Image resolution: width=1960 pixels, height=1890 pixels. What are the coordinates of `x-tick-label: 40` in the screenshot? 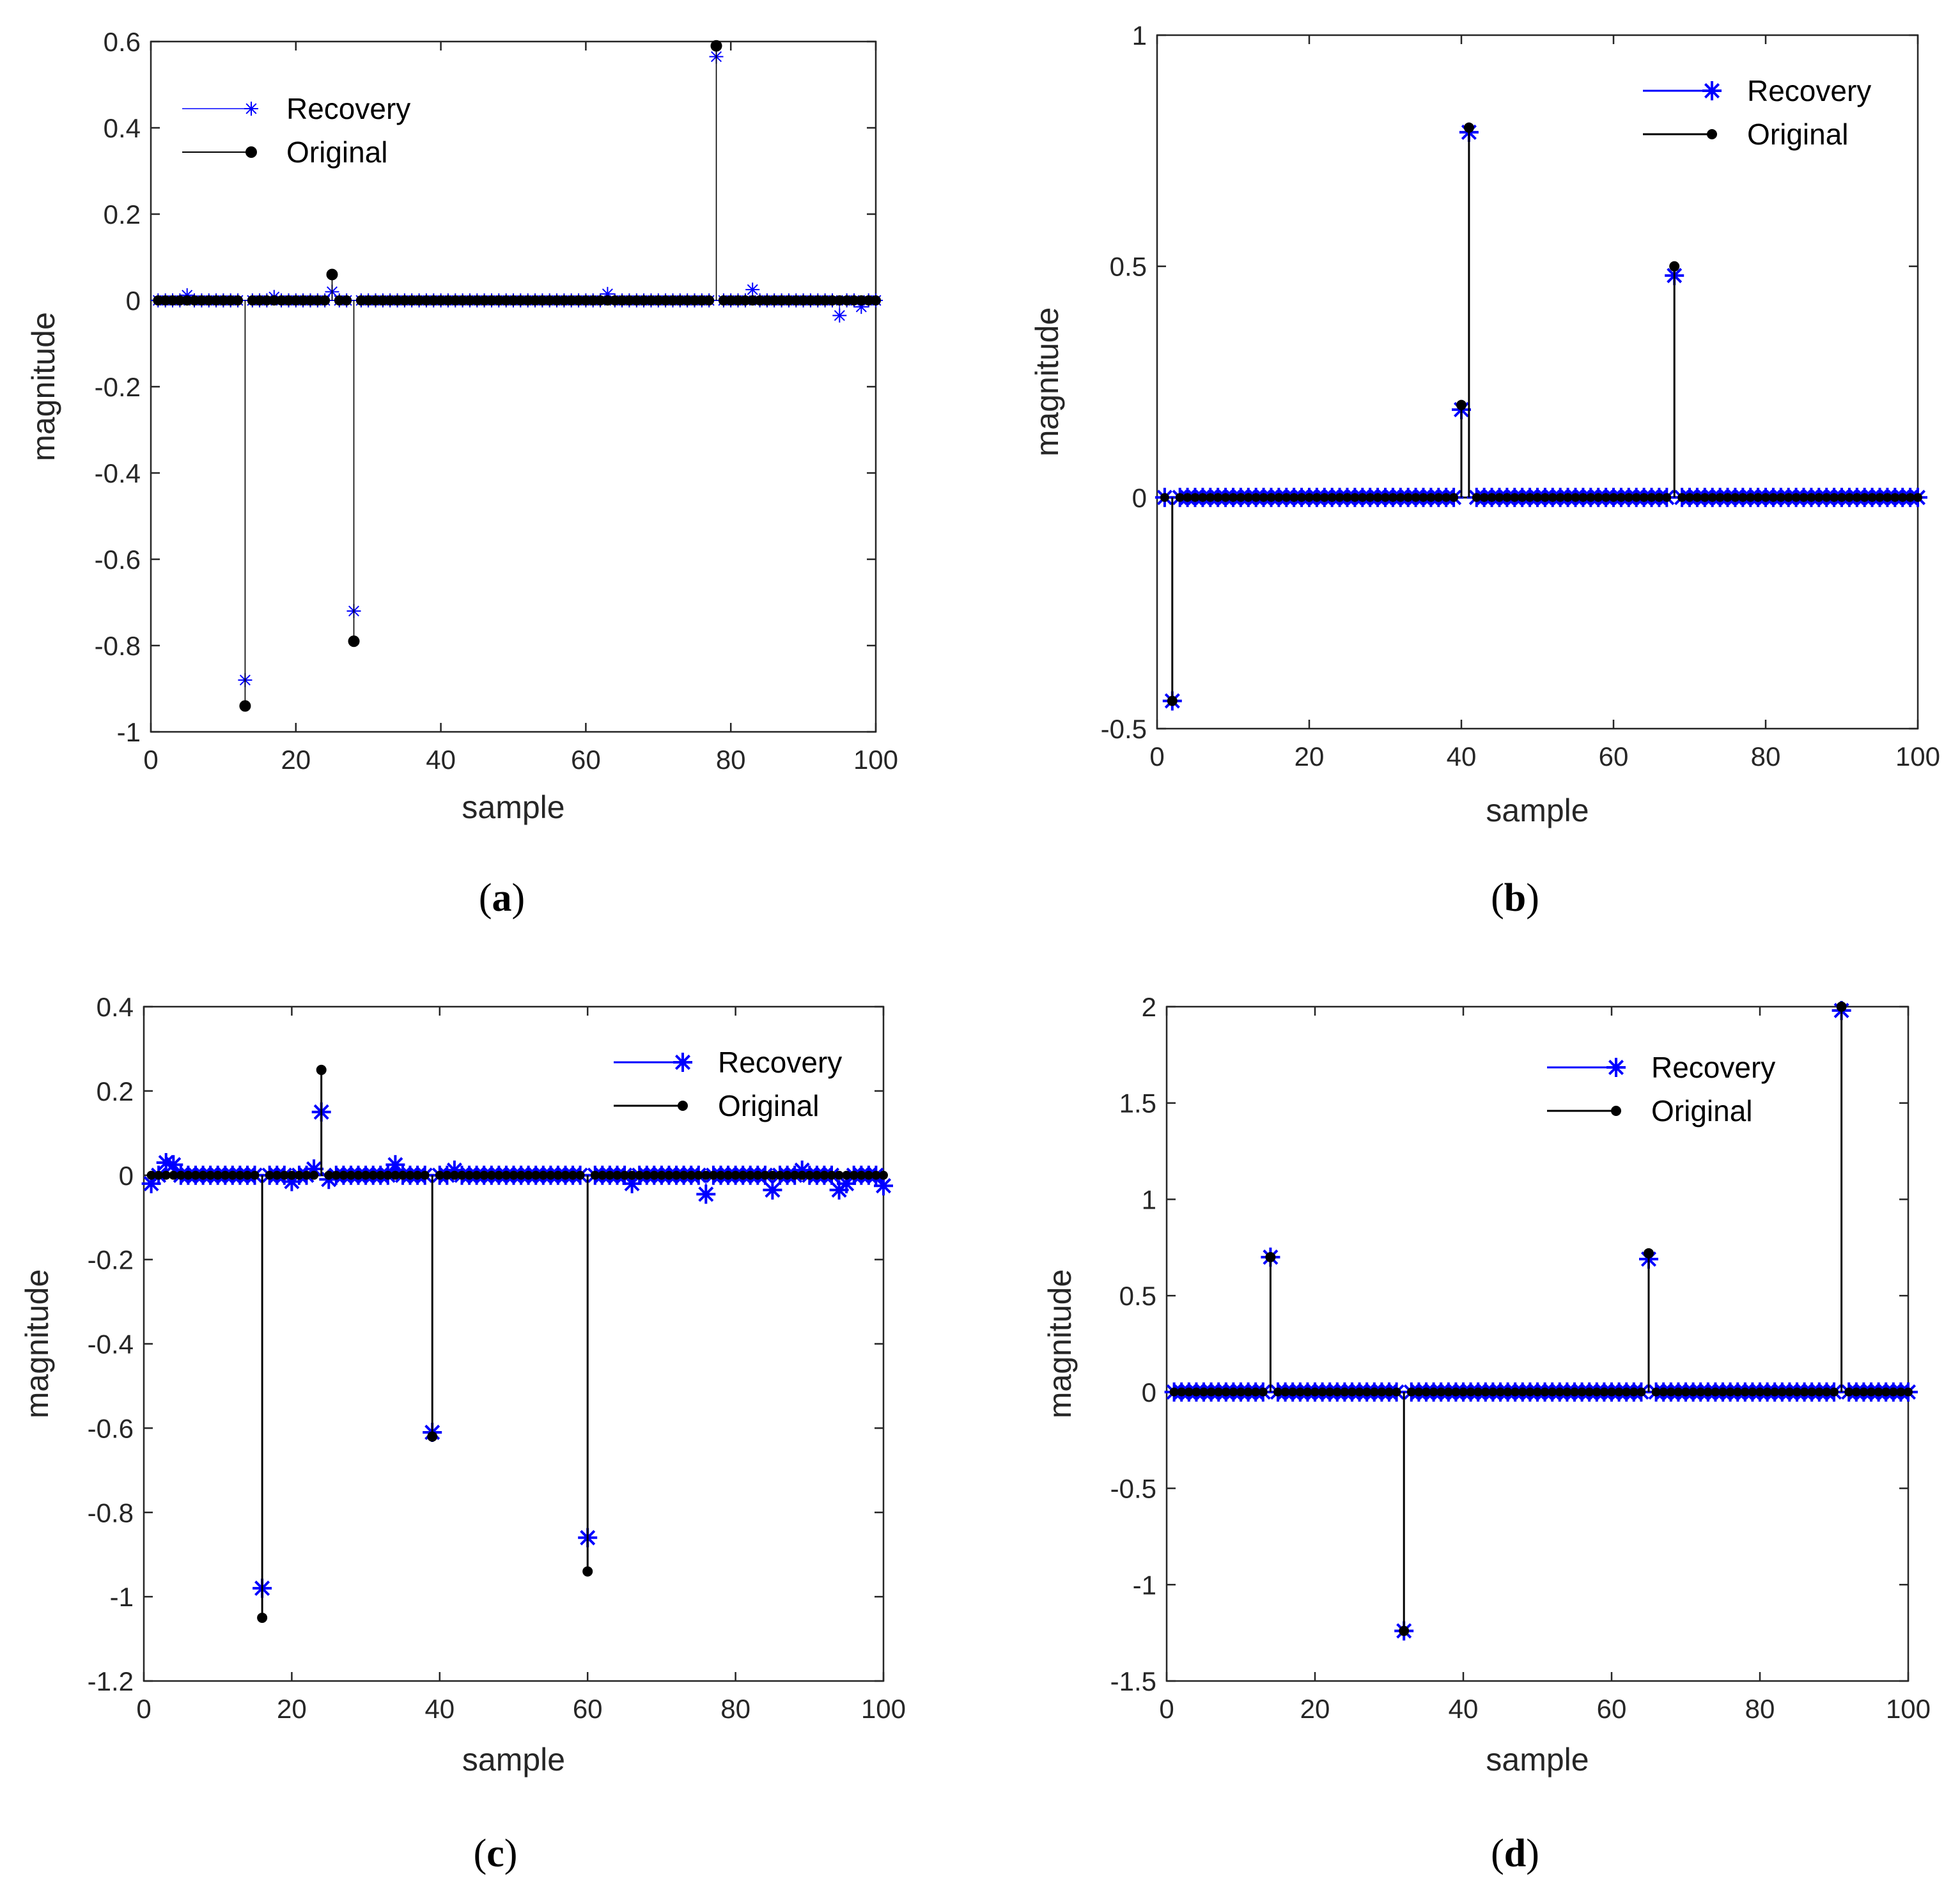 It's located at (1462, 756).